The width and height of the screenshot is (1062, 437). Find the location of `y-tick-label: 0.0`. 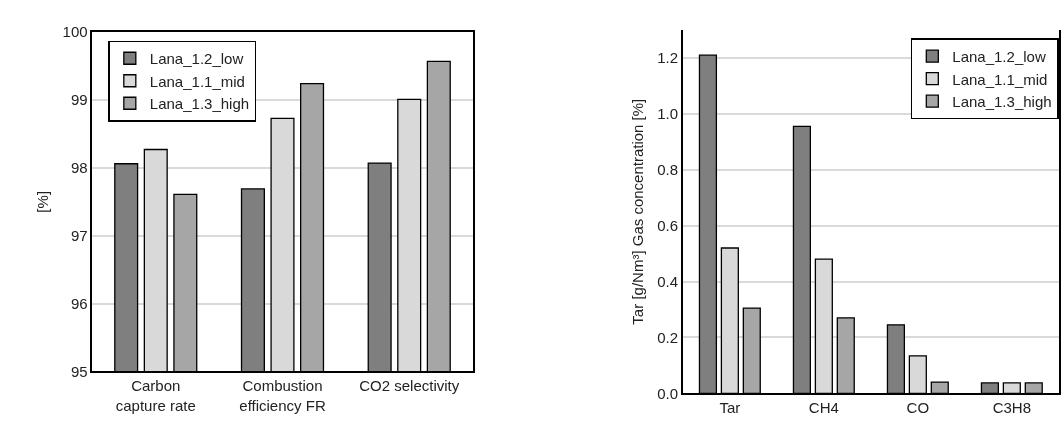

y-tick-label: 0.0 is located at coordinates (668, 393).